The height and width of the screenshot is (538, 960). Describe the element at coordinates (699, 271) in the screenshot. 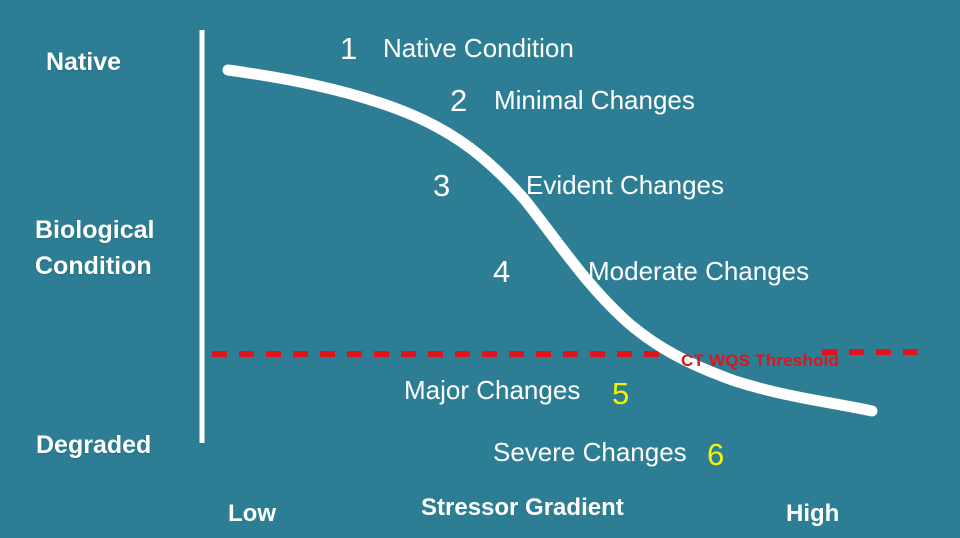

I see `tier-4-label: Moderate Changes` at that location.